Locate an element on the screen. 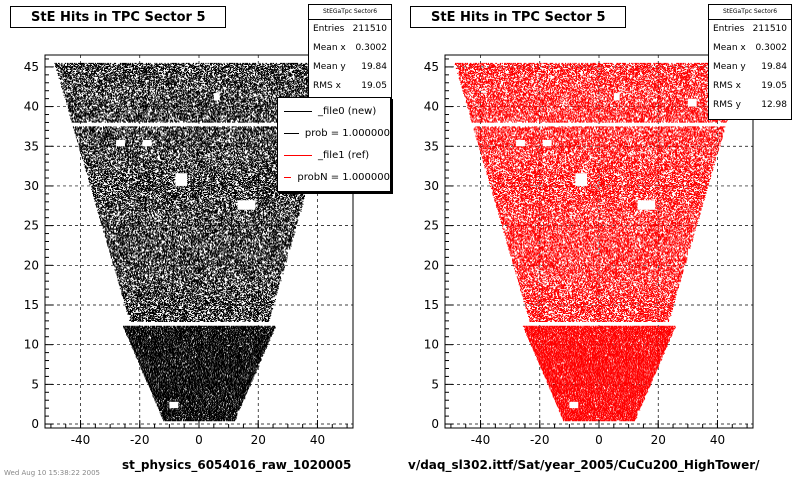  legend-entry-prob: prob = 1.000000 is located at coordinates (334, 133).